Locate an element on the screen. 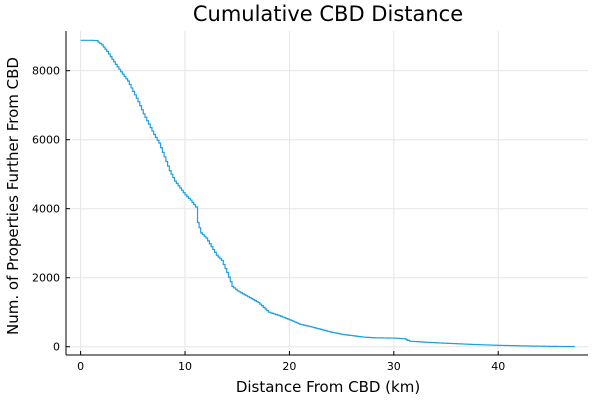 This screenshot has width=600, height=400. x-tick-label: 0 is located at coordinates (80, 366).